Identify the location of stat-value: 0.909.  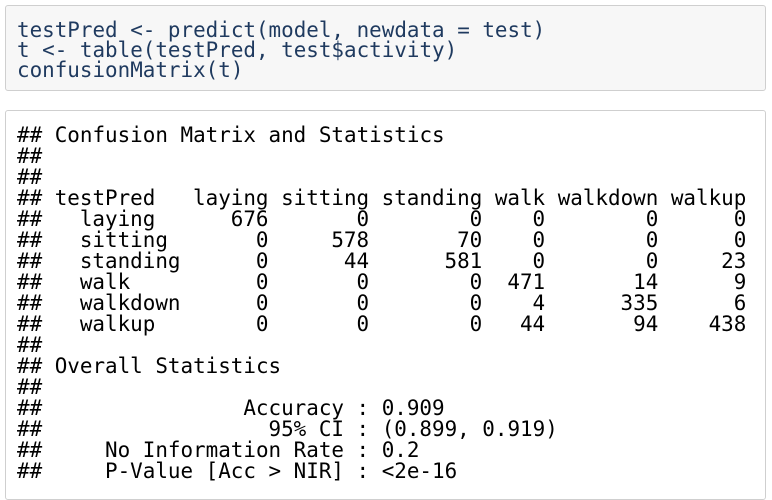
(413, 408).